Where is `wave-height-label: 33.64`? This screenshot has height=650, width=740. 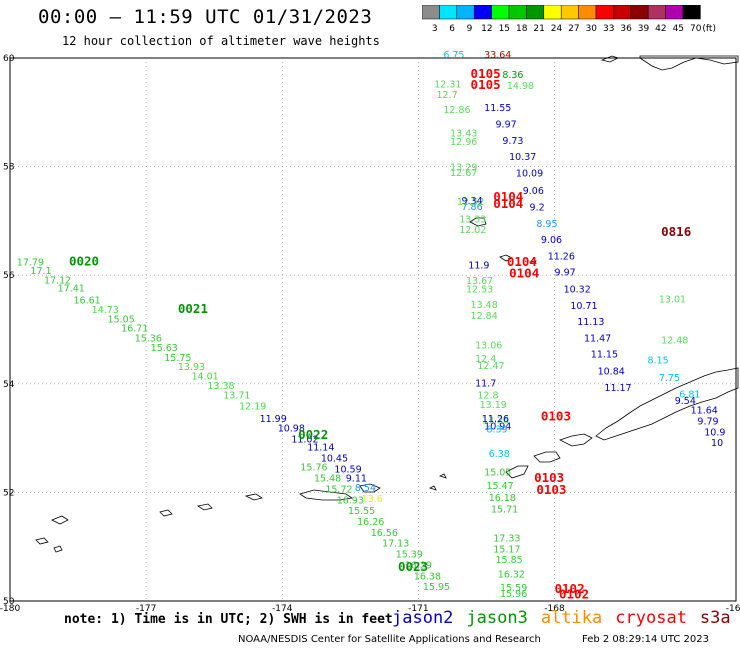 wave-height-label: 33.64 is located at coordinates (497, 55).